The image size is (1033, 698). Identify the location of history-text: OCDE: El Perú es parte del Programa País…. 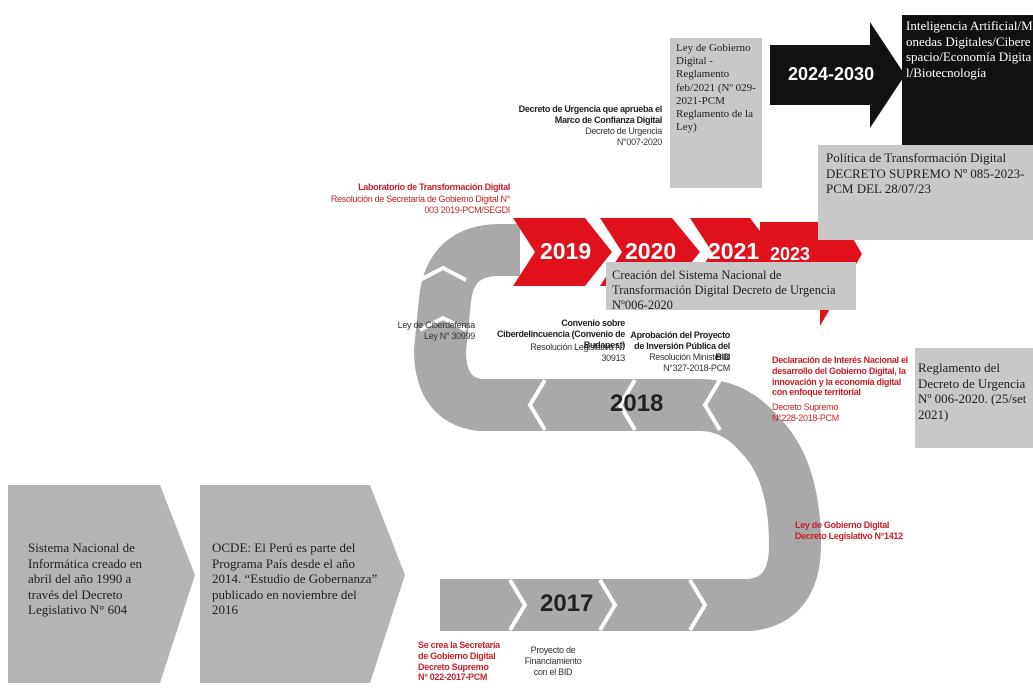
(295, 579).